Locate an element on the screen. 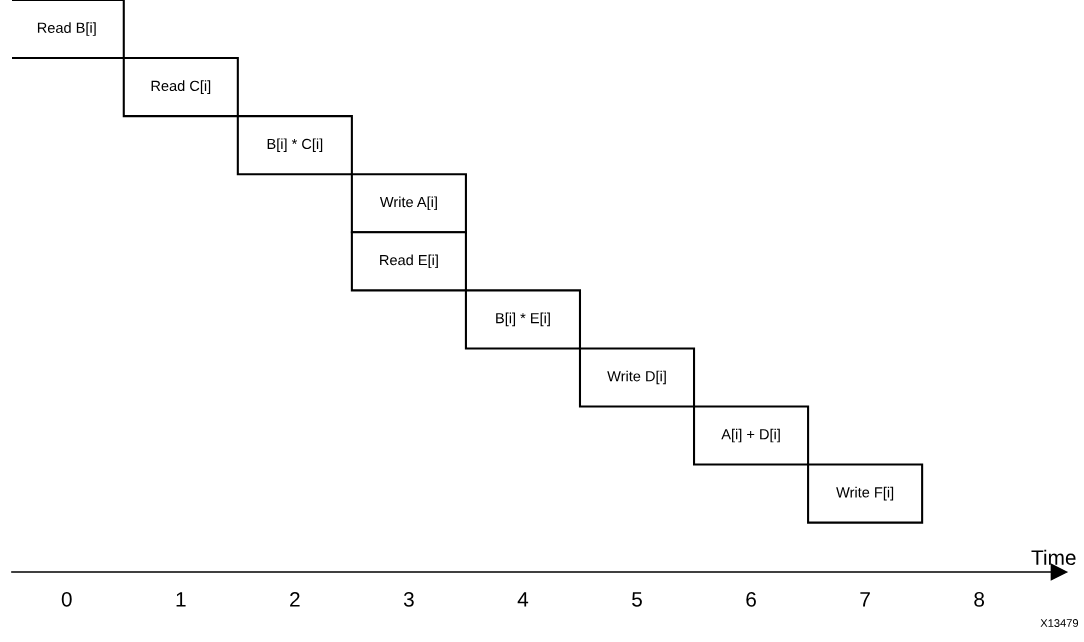  x-tick-label: 2 is located at coordinates (295, 599).